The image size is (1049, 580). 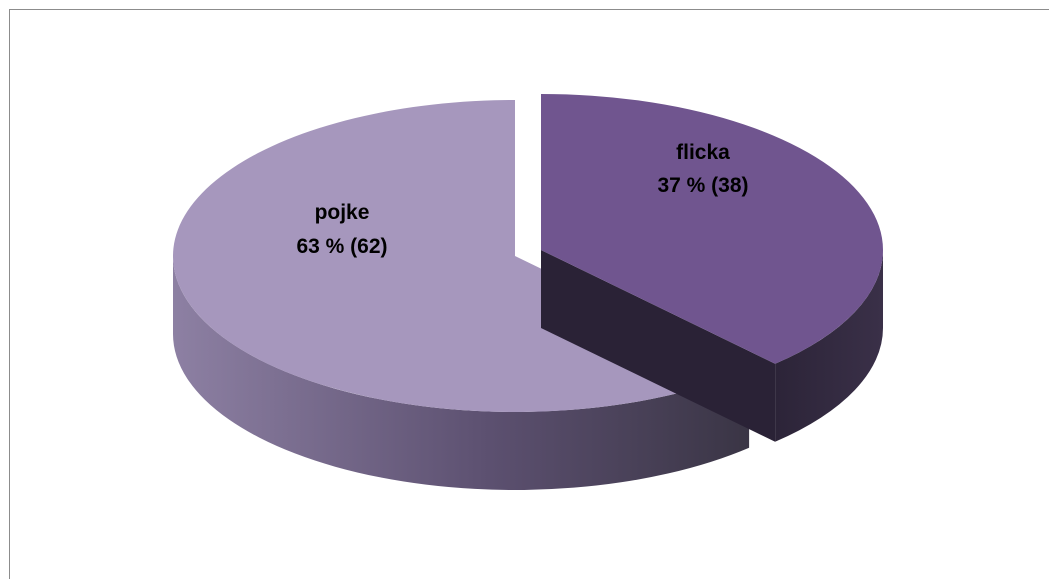 I want to click on slice-label-pojke-value: 63 % (62), so click(x=341, y=246).